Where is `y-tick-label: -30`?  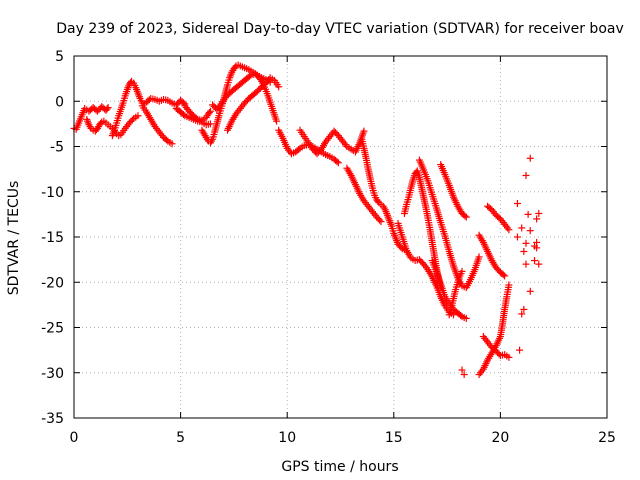 y-tick-label: -30 is located at coordinates (52, 374).